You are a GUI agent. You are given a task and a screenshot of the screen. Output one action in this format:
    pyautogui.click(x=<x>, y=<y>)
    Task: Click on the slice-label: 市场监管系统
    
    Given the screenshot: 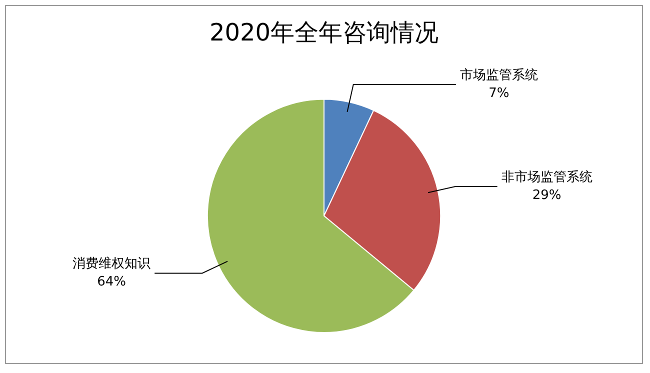 What is the action you would take?
    pyautogui.click(x=499, y=75)
    